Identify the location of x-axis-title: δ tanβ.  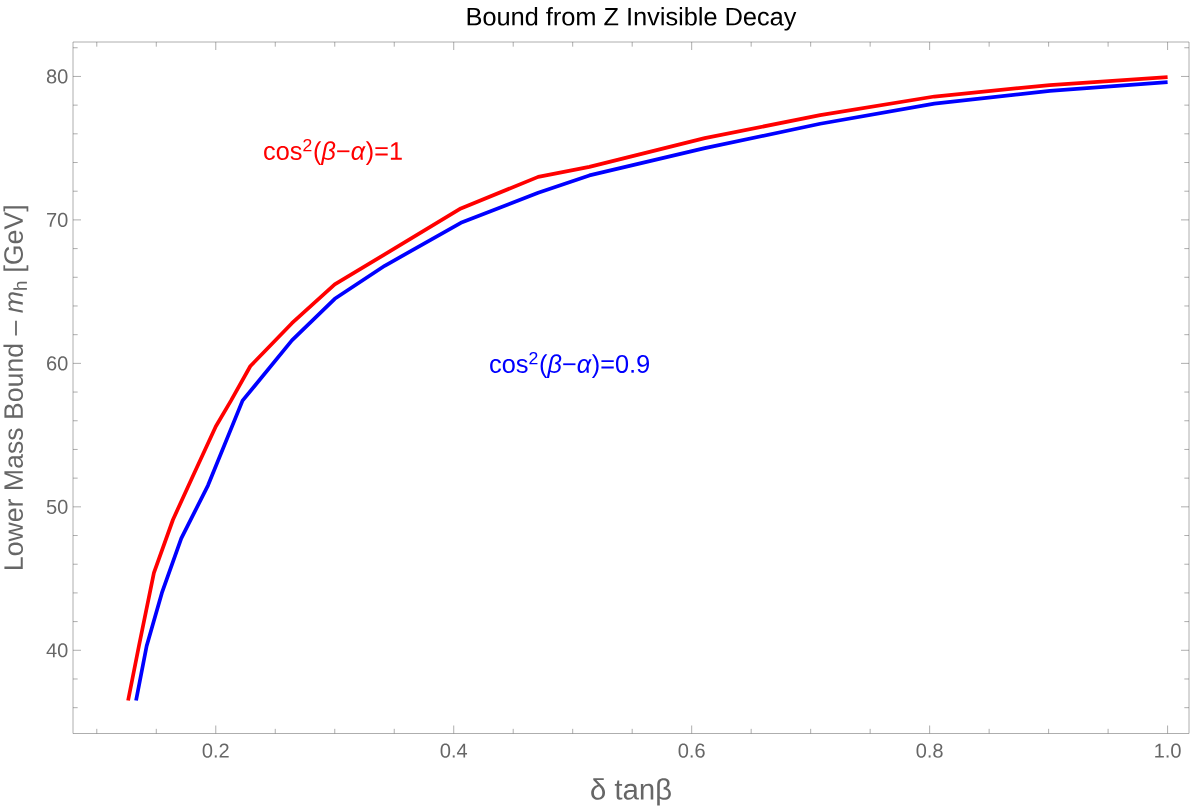
(631, 792).